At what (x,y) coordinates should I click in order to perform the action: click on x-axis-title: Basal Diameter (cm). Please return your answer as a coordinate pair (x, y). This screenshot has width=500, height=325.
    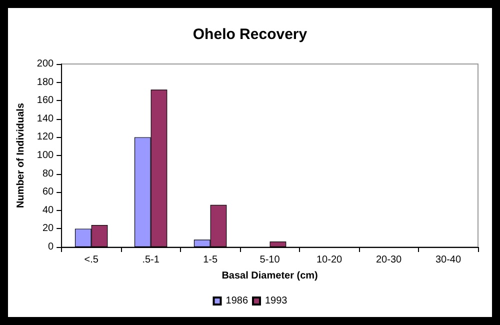
    Looking at the image, I should click on (270, 276).